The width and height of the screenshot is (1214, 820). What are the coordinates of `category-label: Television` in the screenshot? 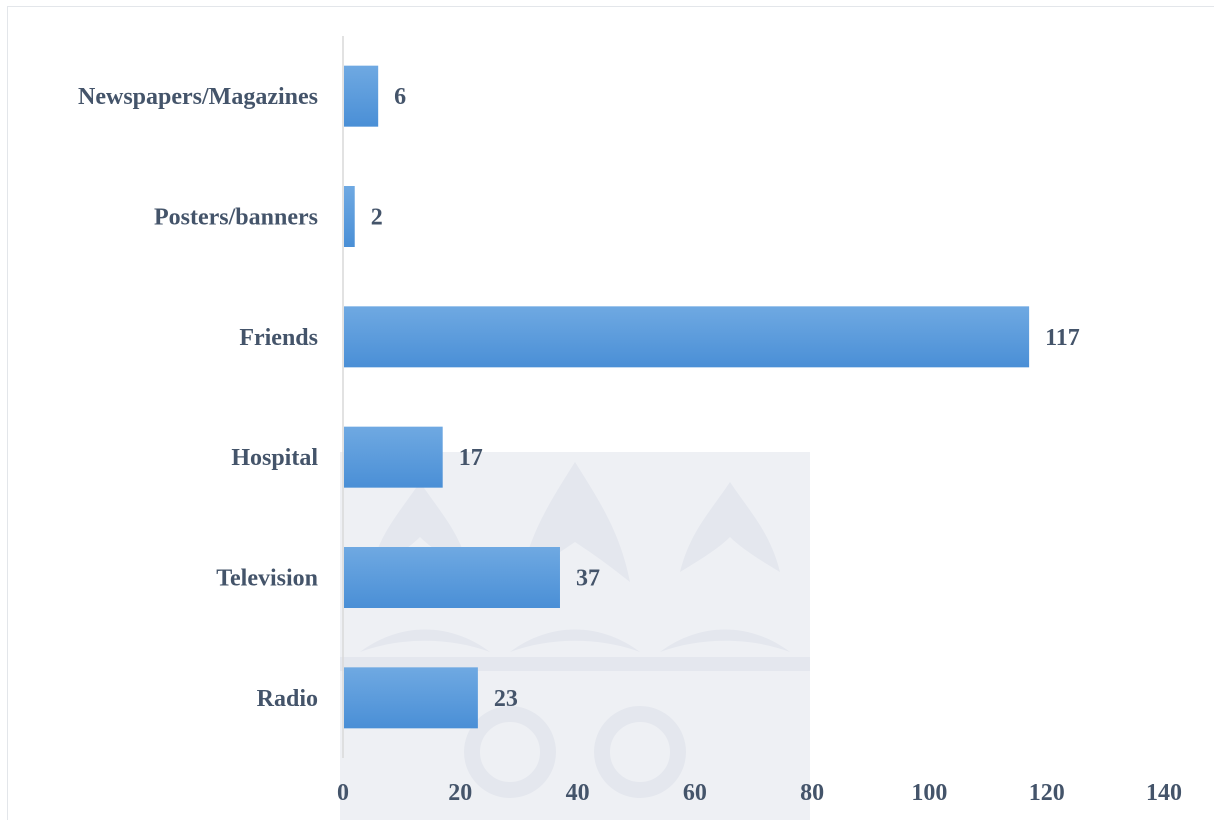 It's located at (267, 579).